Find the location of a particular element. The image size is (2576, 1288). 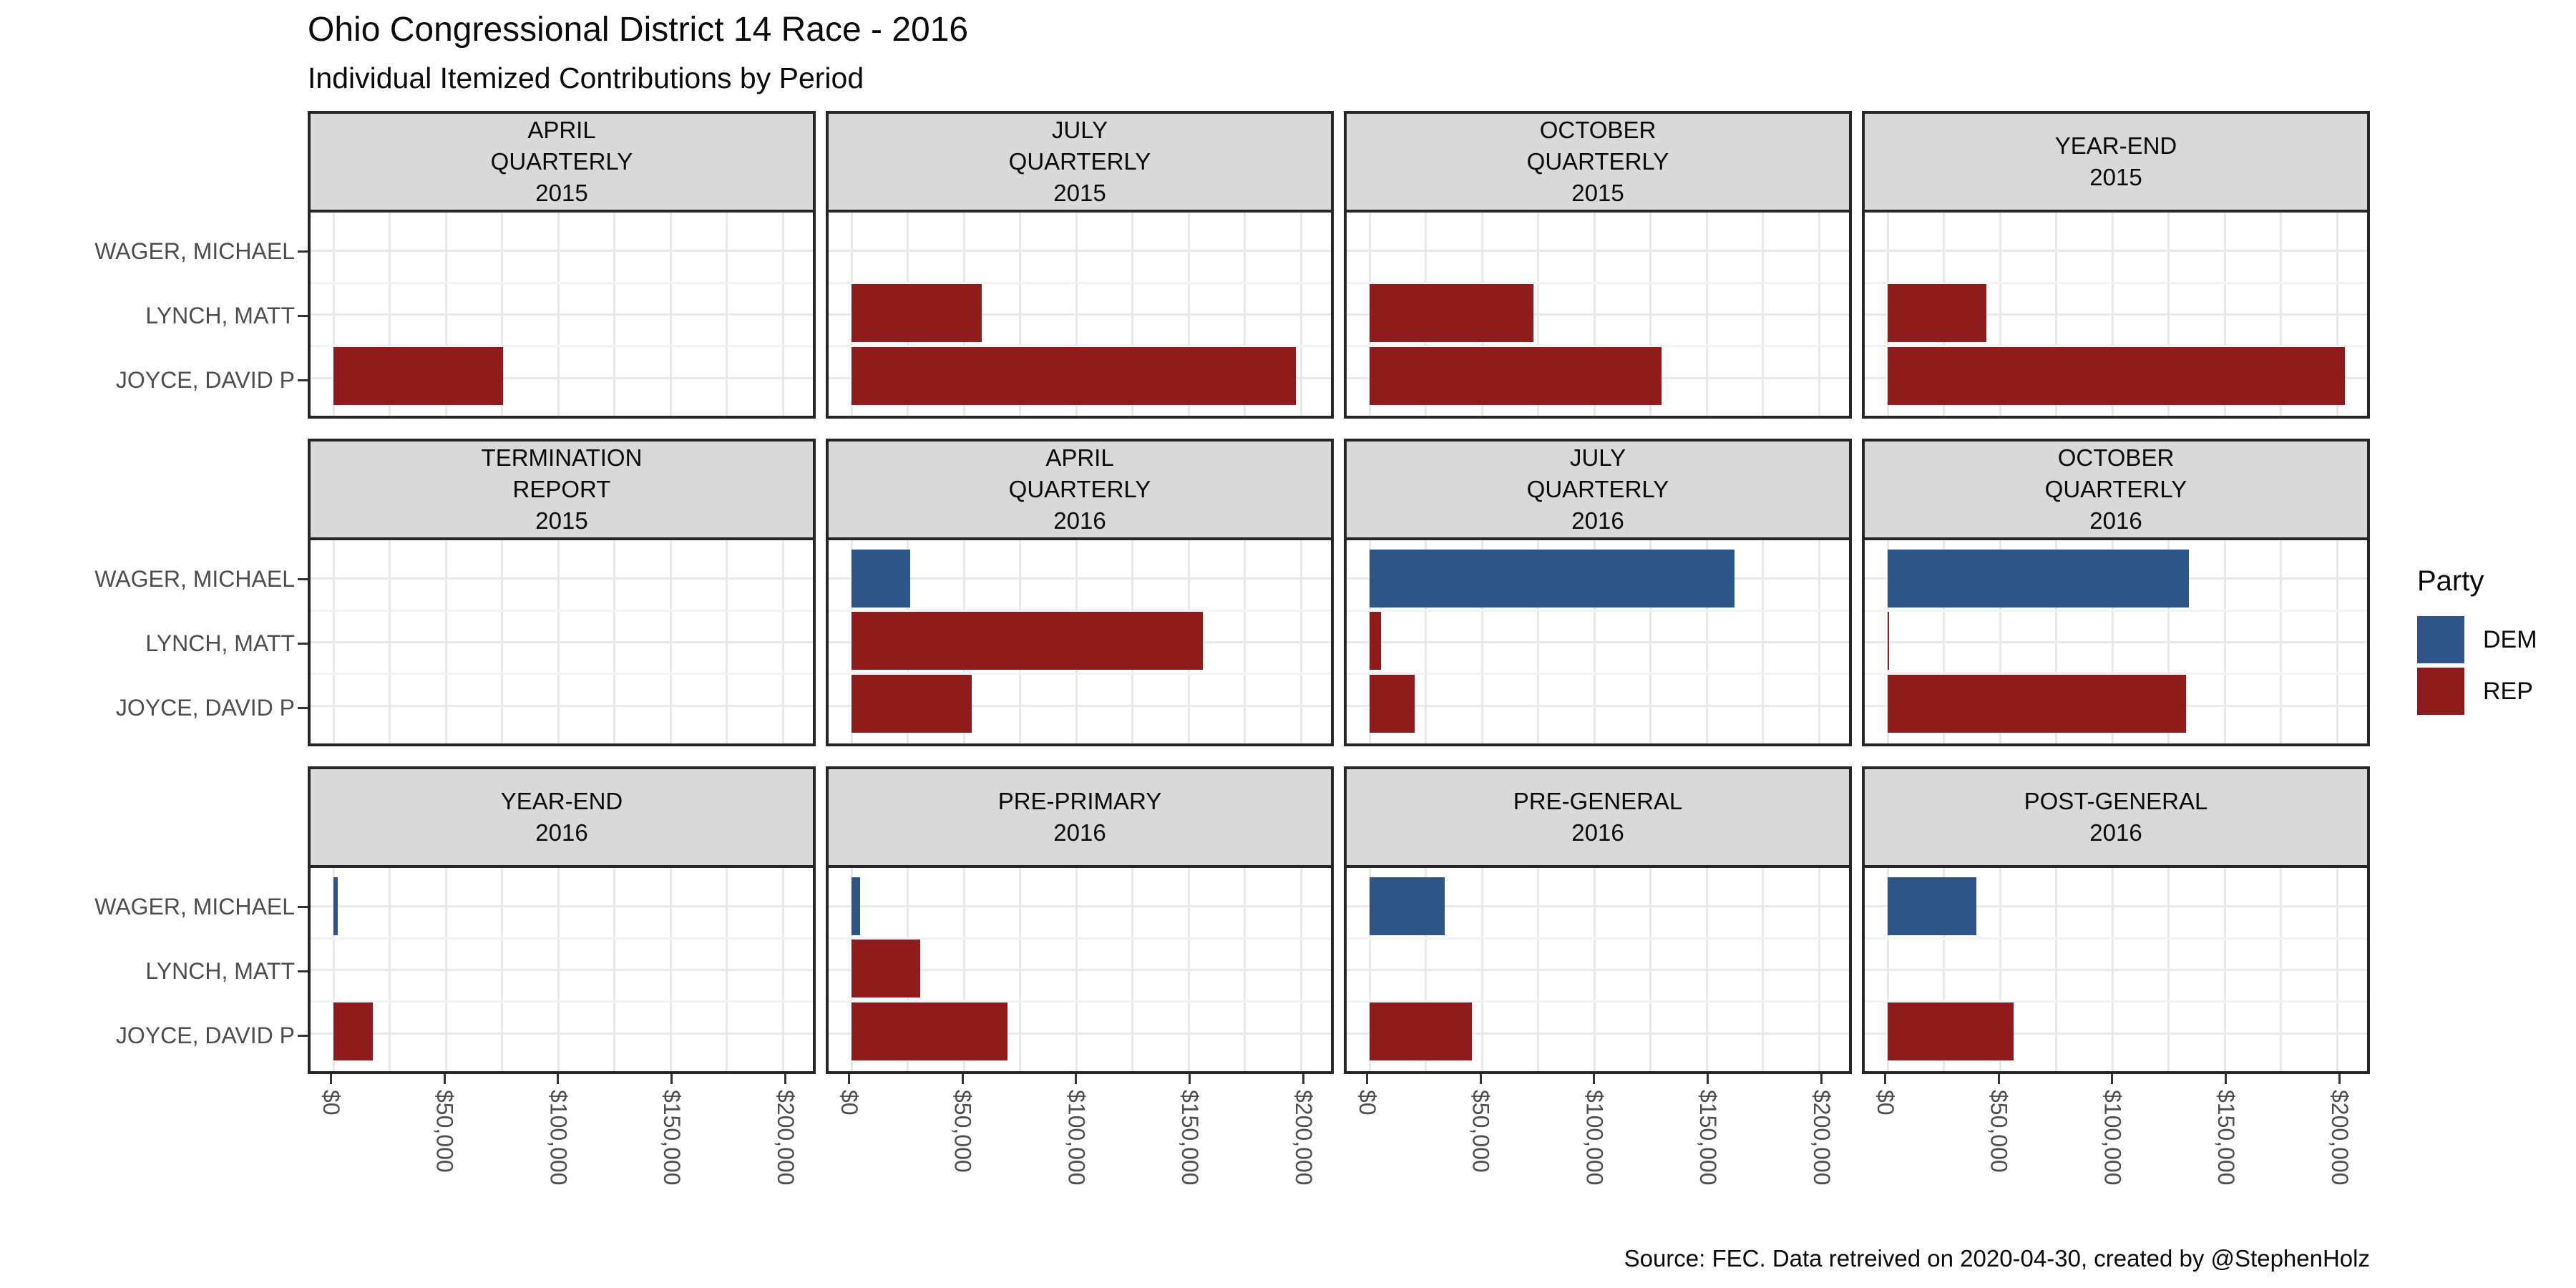

facet-strip-april-quarterly-2015: APRIL QUARTERLY 2015 is located at coordinates (562, 162).